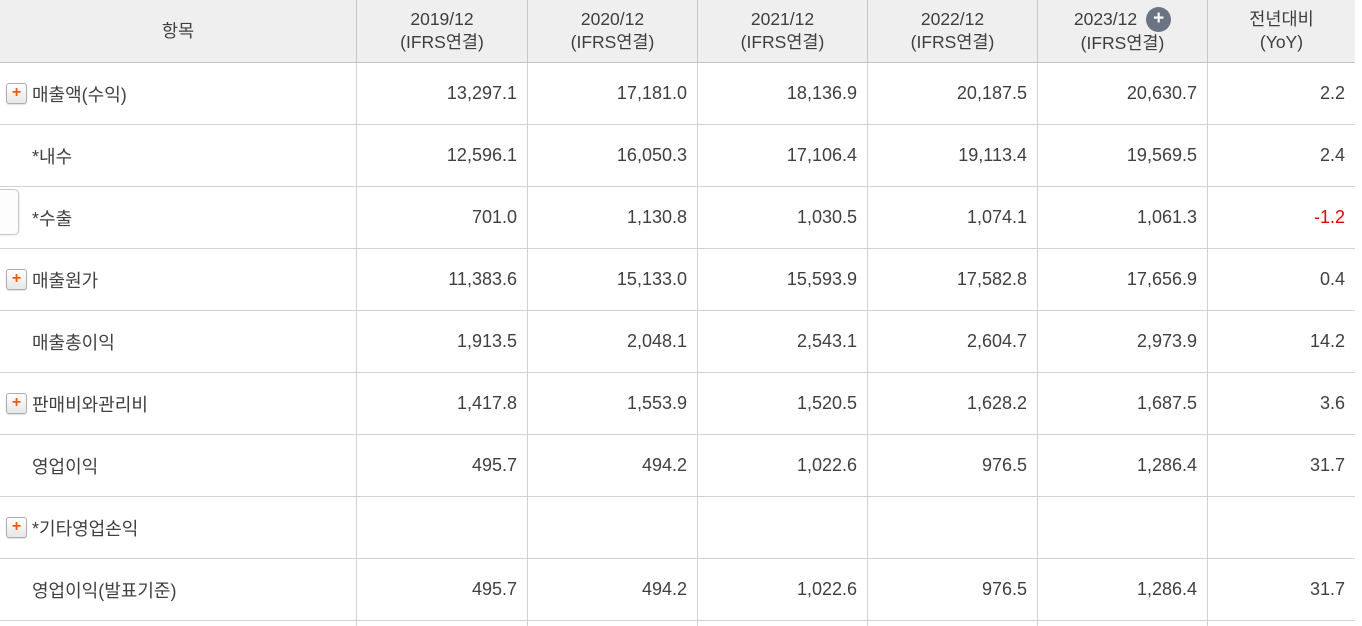 Image resolution: width=1362 pixels, height=626 pixels. I want to click on row-label: *내수, so click(52, 156).